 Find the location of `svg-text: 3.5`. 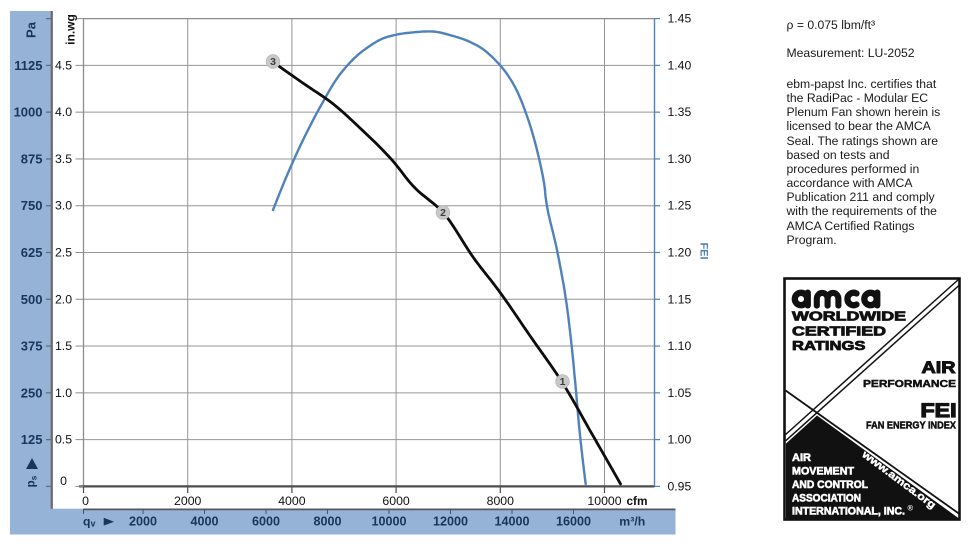

svg-text: 3.5 is located at coordinates (63, 159).